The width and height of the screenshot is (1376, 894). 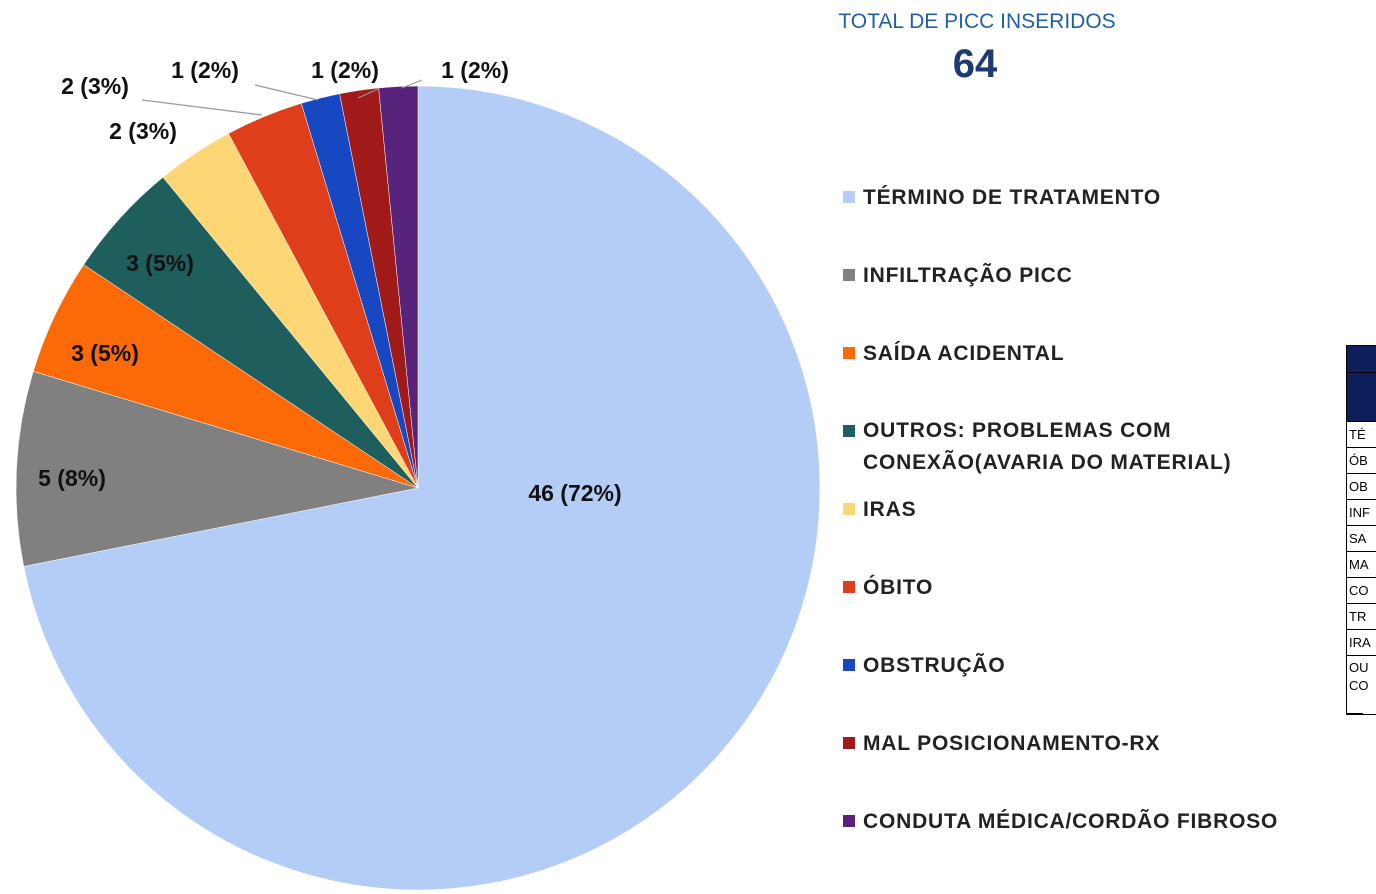 I want to click on legend-item: CONDUTA MÉDICA/CORDÃO FIBROSO, so click(x=1060, y=822).